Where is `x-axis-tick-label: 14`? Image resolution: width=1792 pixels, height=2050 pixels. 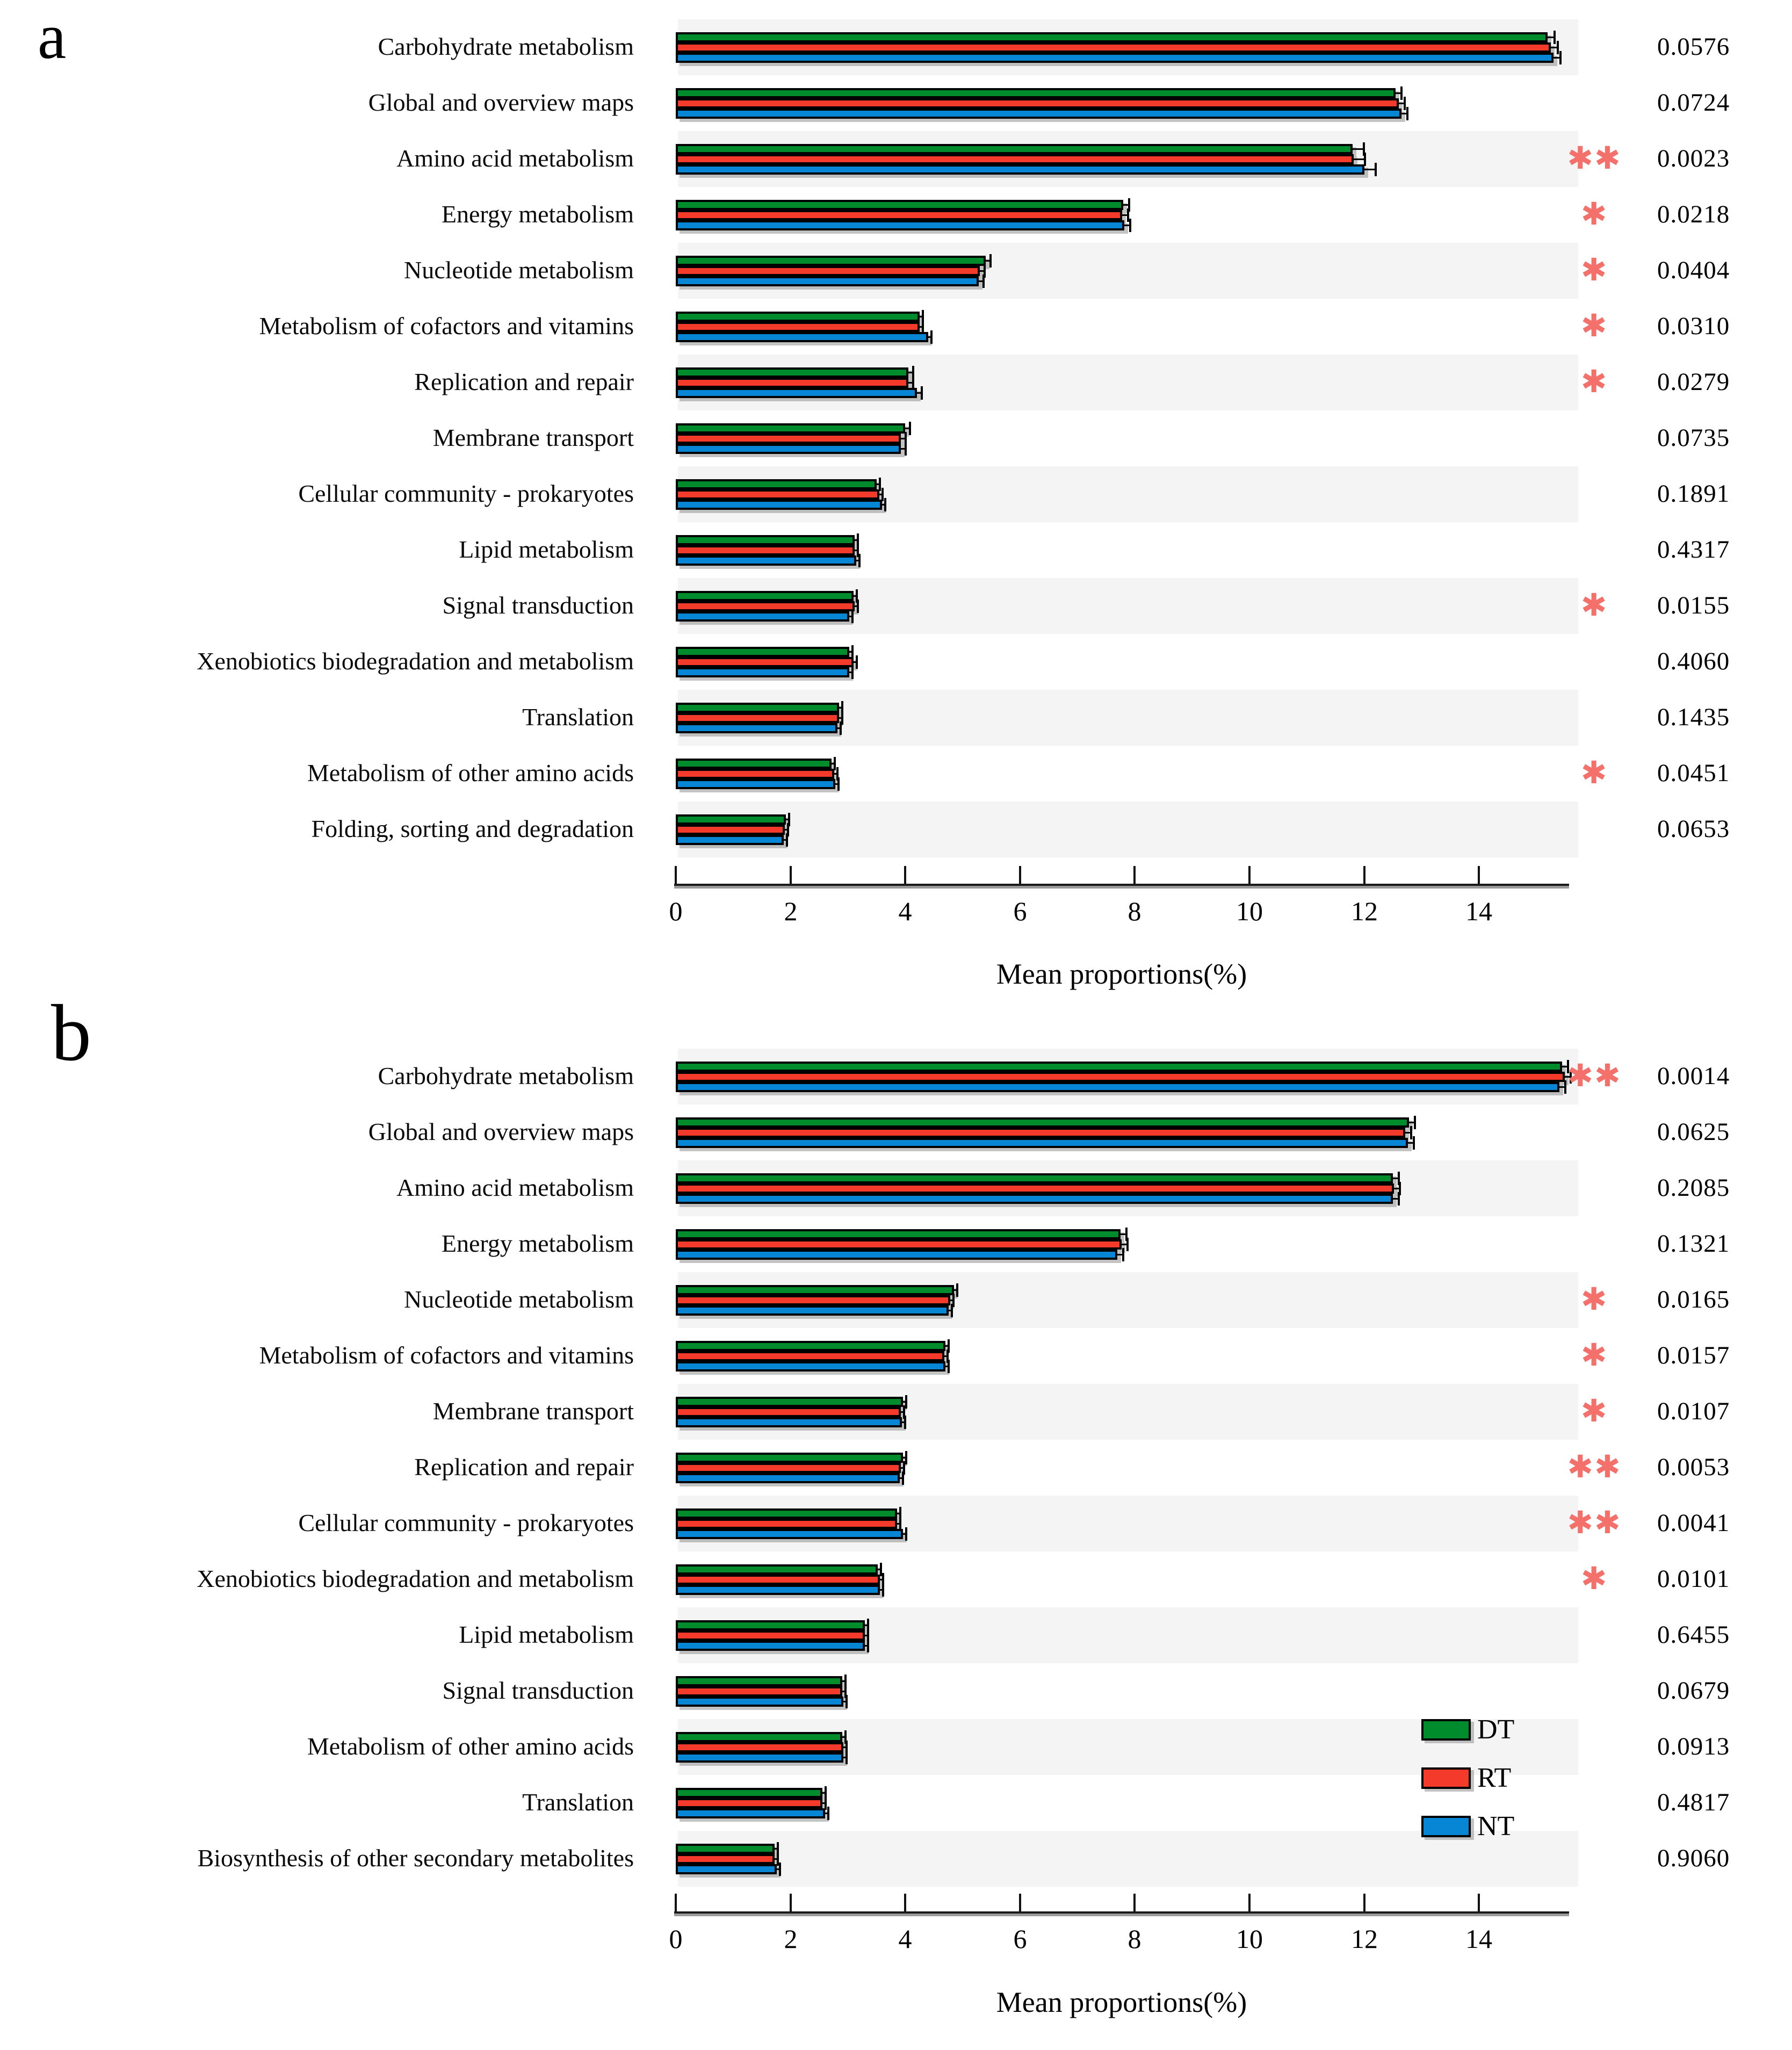
x-axis-tick-label: 14 is located at coordinates (1478, 911).